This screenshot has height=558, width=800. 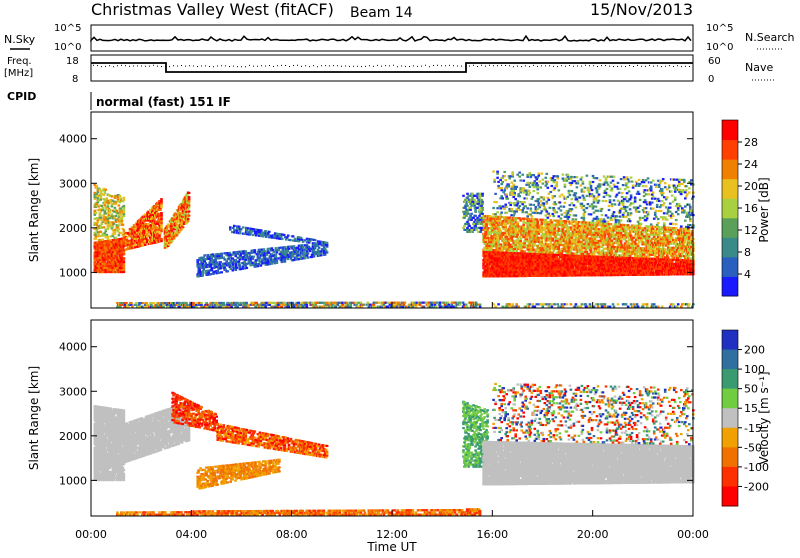 I want to click on nsearch-label: N.Search, so click(x=770, y=37).